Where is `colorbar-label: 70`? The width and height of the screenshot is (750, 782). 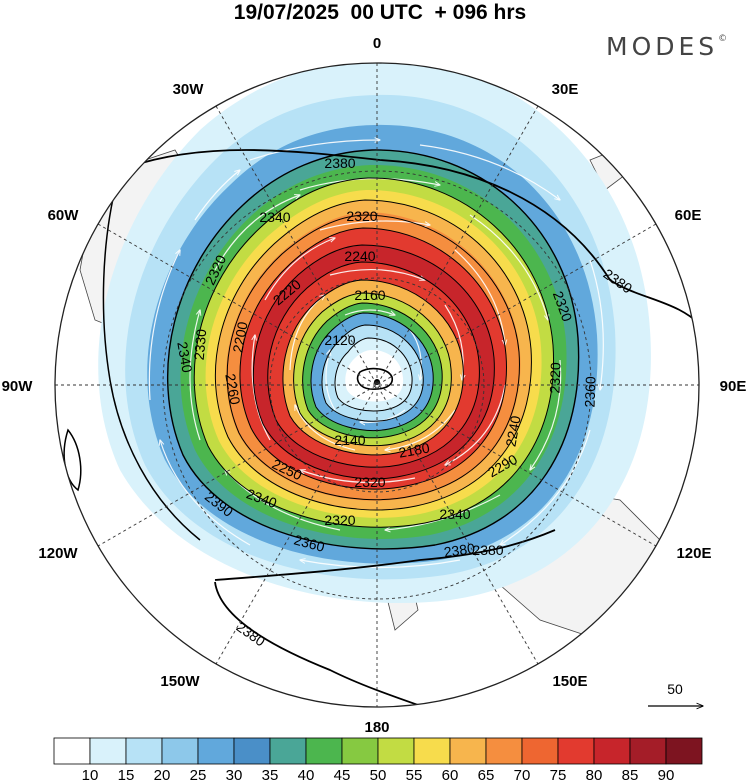
colorbar-label: 70 is located at coordinates (522, 774).